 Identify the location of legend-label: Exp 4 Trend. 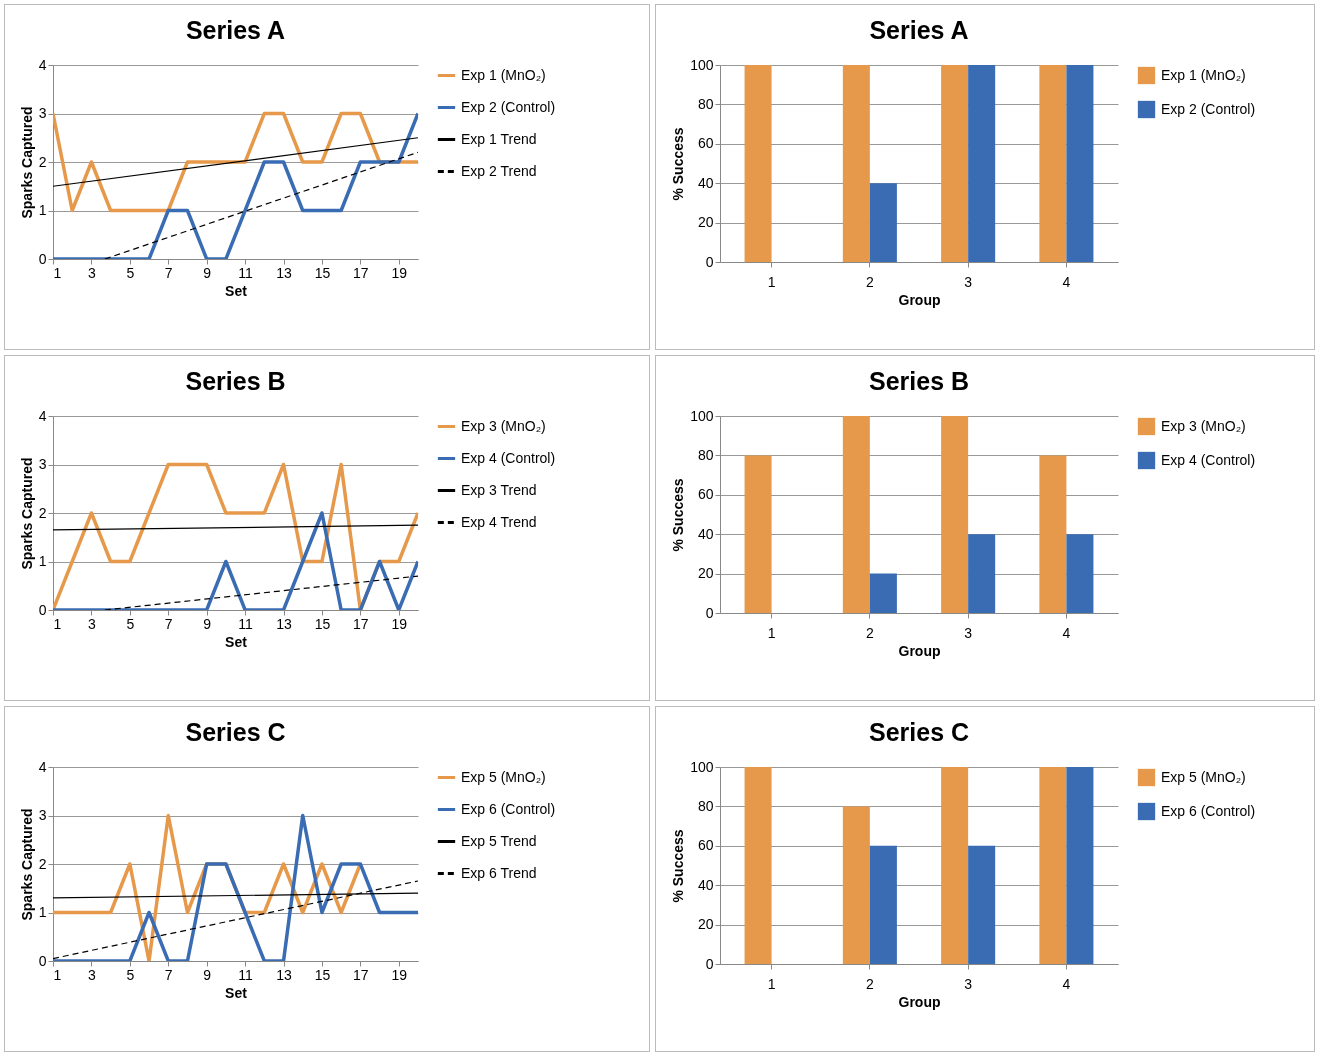
(499, 521).